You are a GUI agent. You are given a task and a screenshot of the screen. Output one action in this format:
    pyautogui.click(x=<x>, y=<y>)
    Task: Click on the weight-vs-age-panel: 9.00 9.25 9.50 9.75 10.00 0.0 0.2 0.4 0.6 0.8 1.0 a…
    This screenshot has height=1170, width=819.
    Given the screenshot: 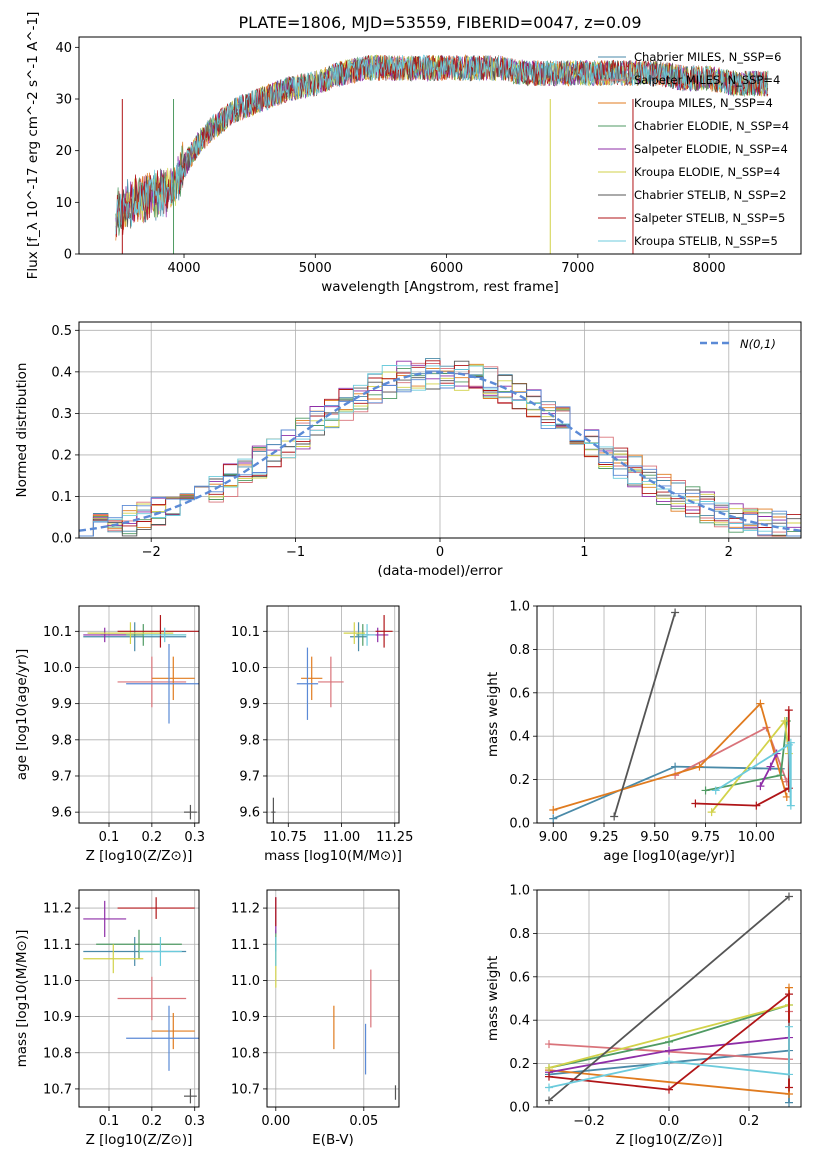 What is the action you would take?
    pyautogui.click(x=643, y=732)
    